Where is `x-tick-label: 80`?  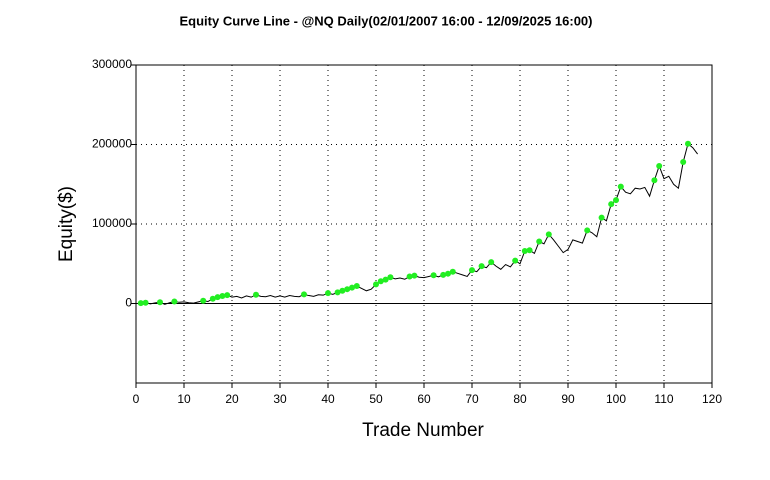 x-tick-label: 80 is located at coordinates (520, 399).